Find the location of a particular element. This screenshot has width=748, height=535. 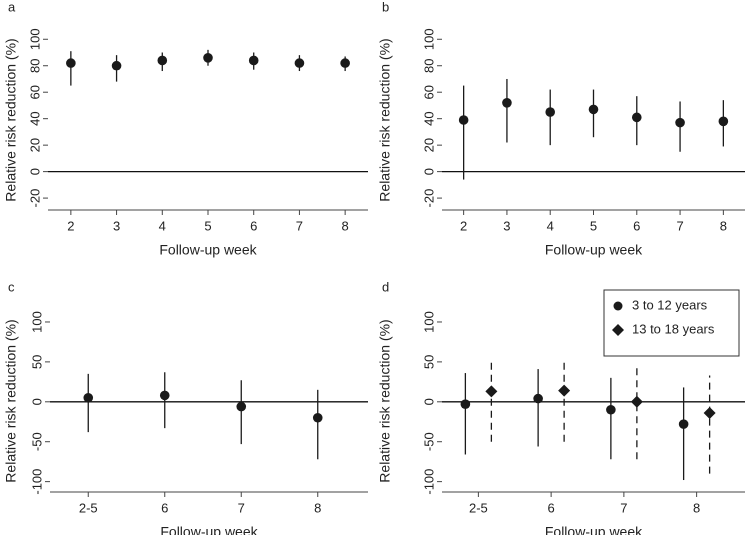

legend-box is located at coordinates (671, 323).